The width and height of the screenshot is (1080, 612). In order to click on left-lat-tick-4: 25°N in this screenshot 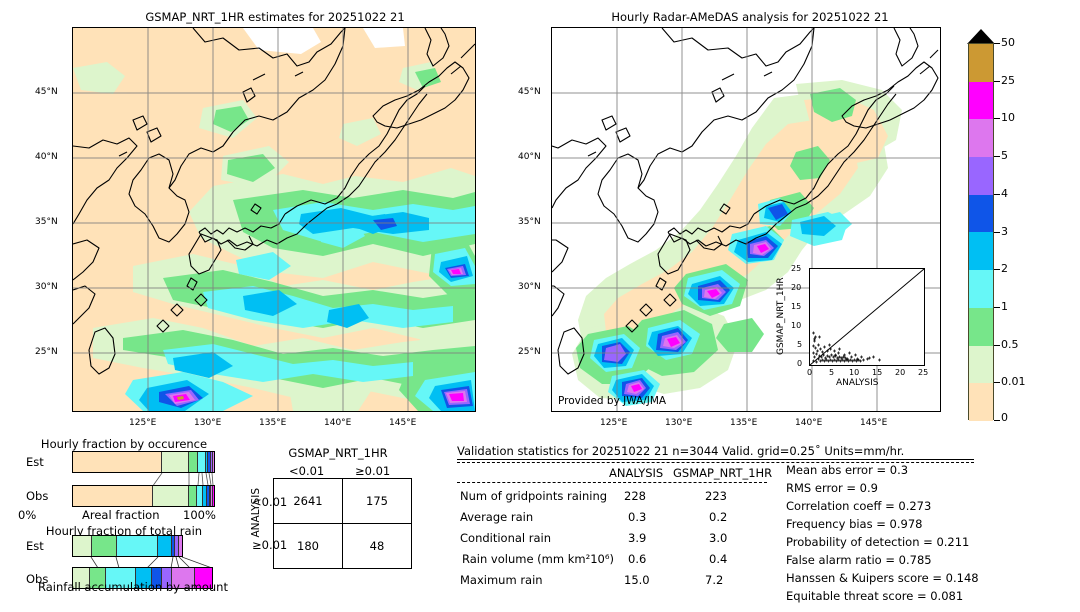, I will do `click(46, 352)`.